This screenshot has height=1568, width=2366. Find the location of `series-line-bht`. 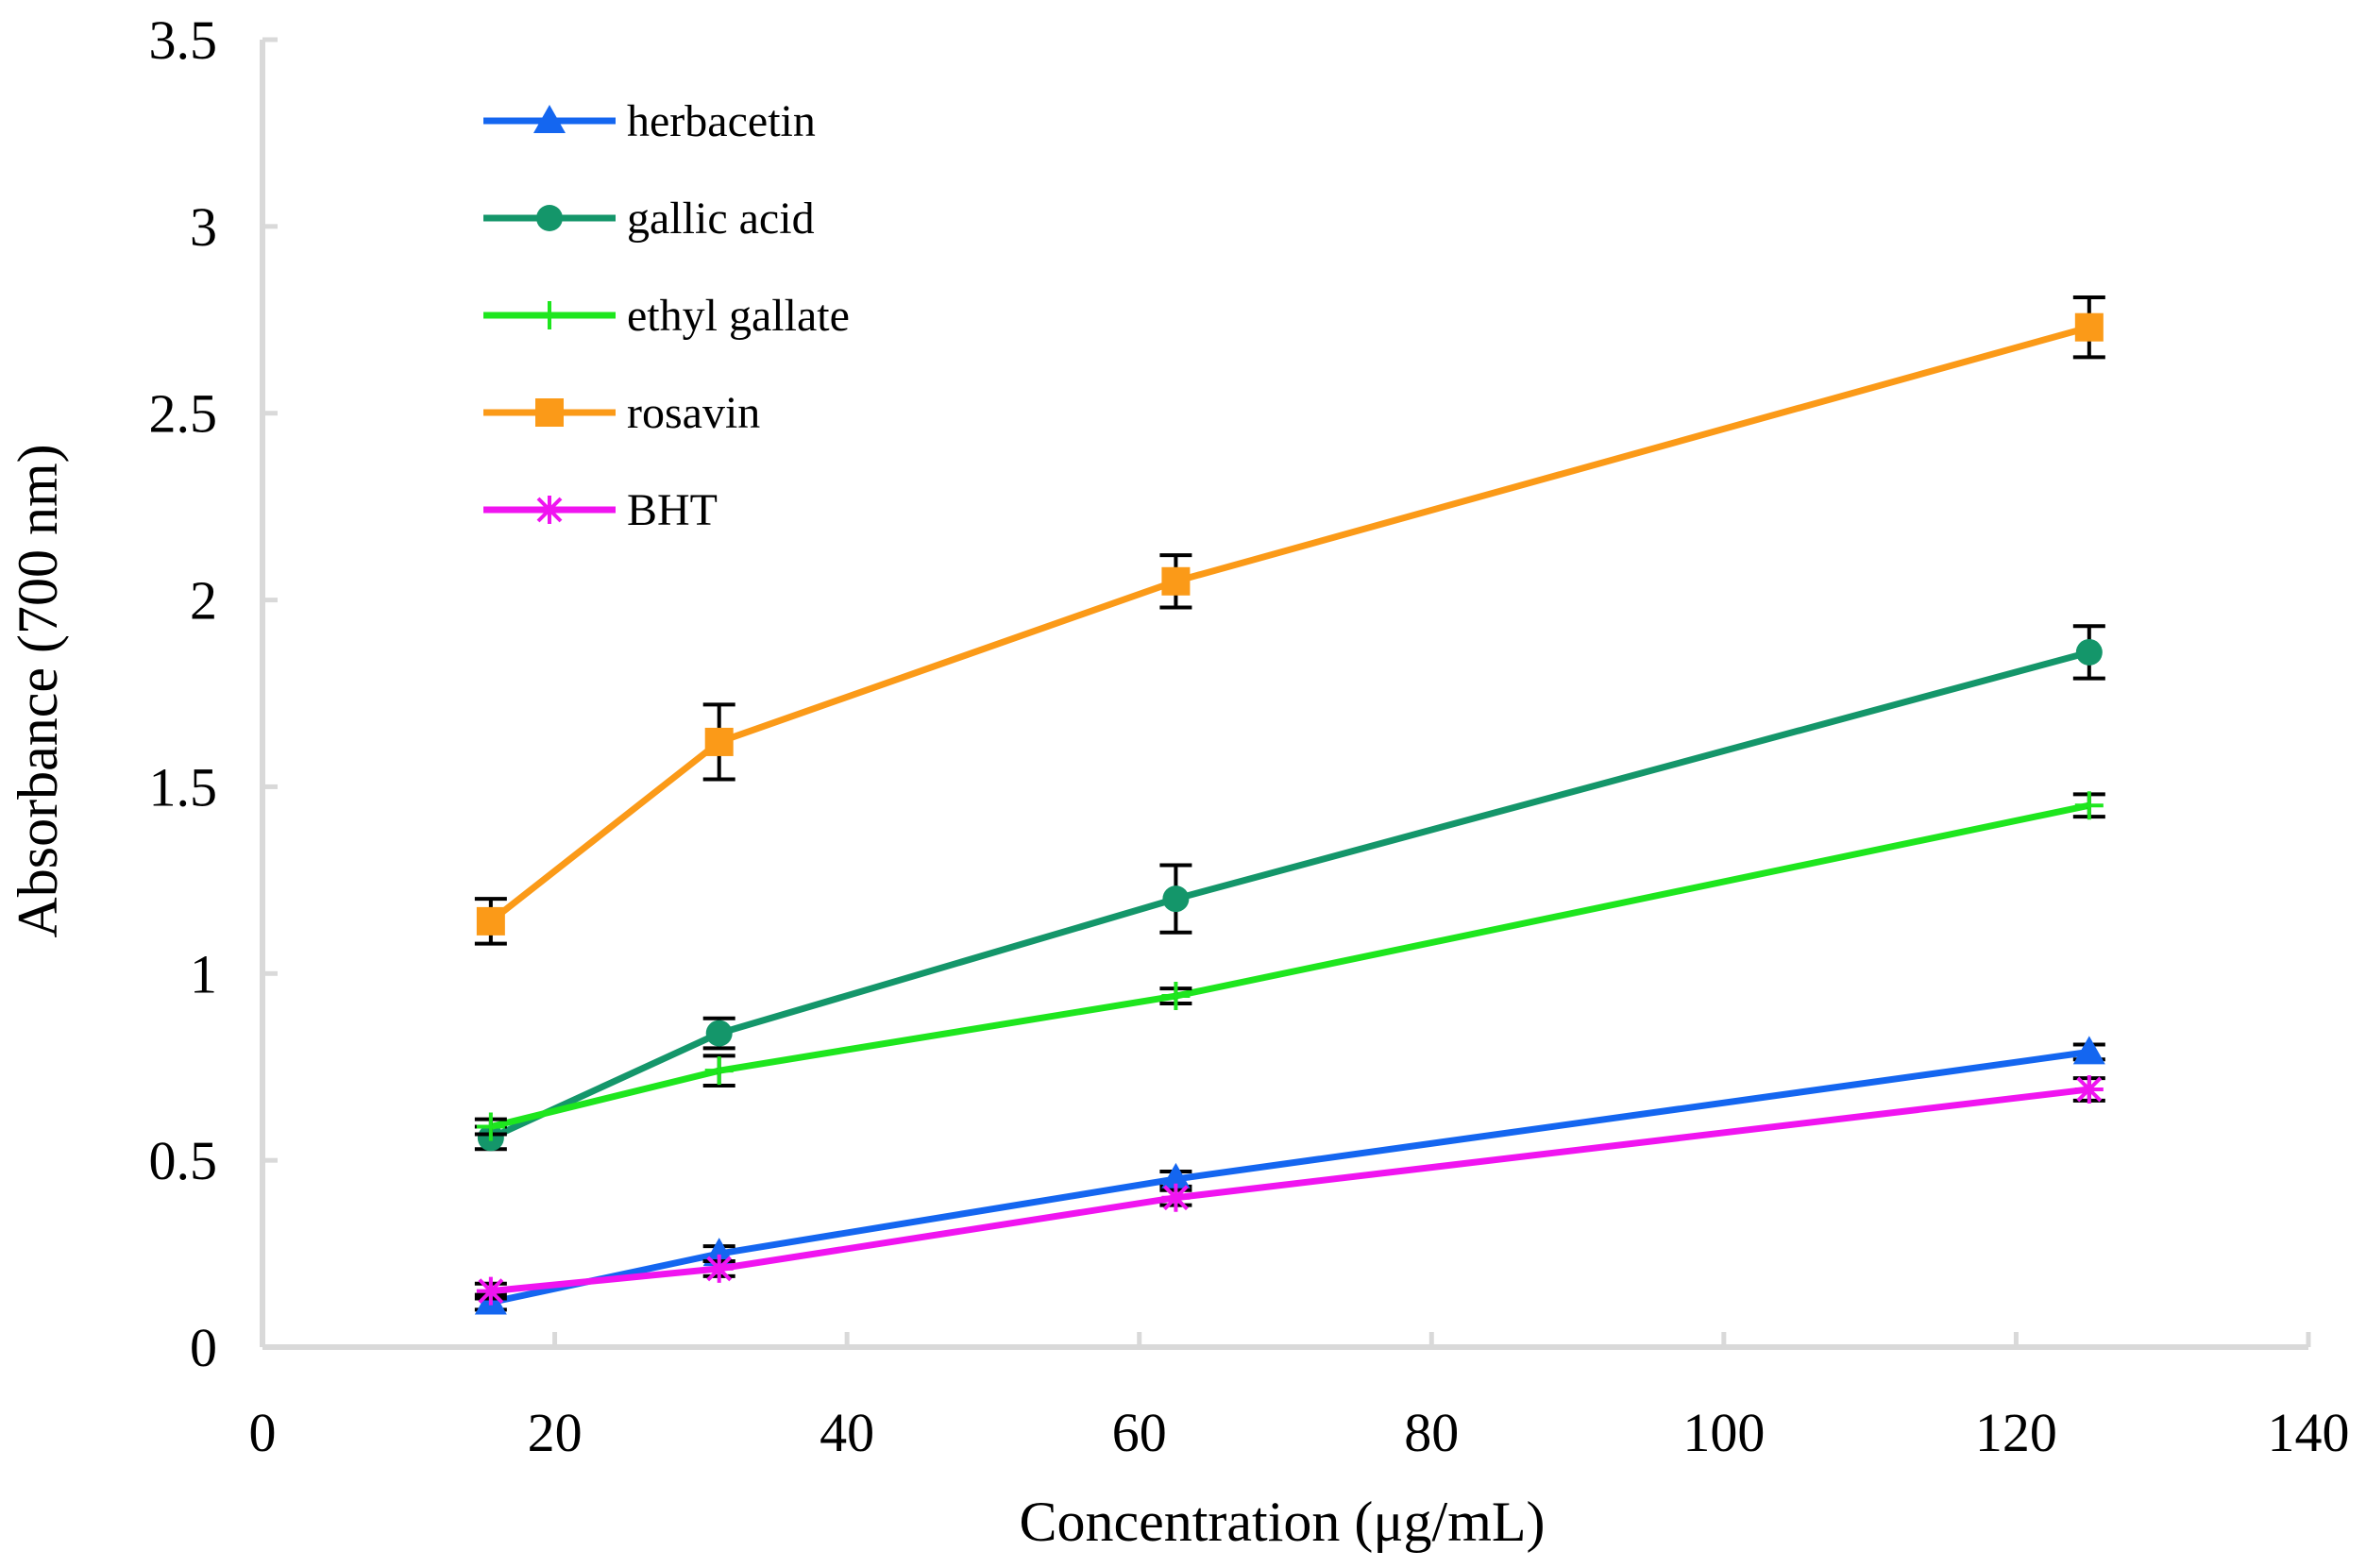

series-line-bht is located at coordinates (1290, 1191).